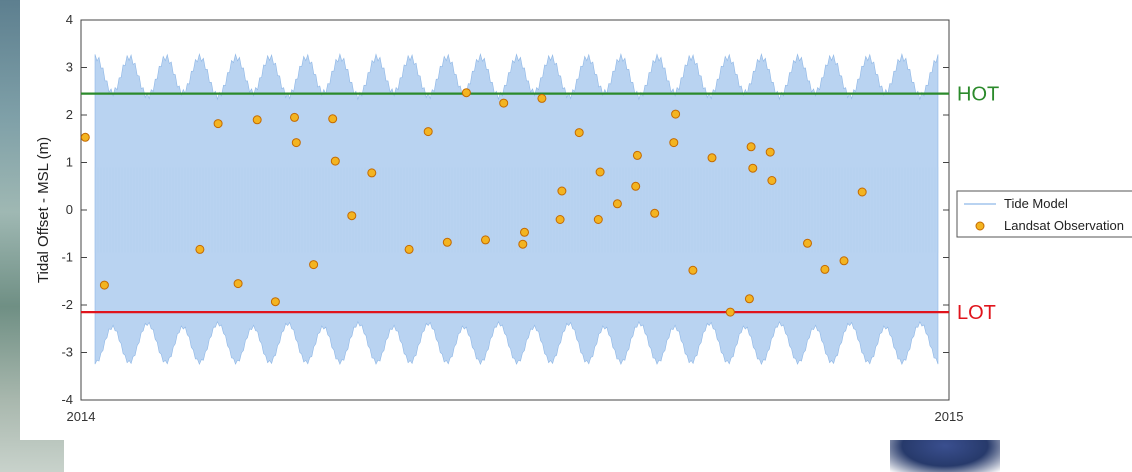  What do you see at coordinates (67, 257) in the screenshot?
I see `y-tick-label: -1` at bounding box center [67, 257].